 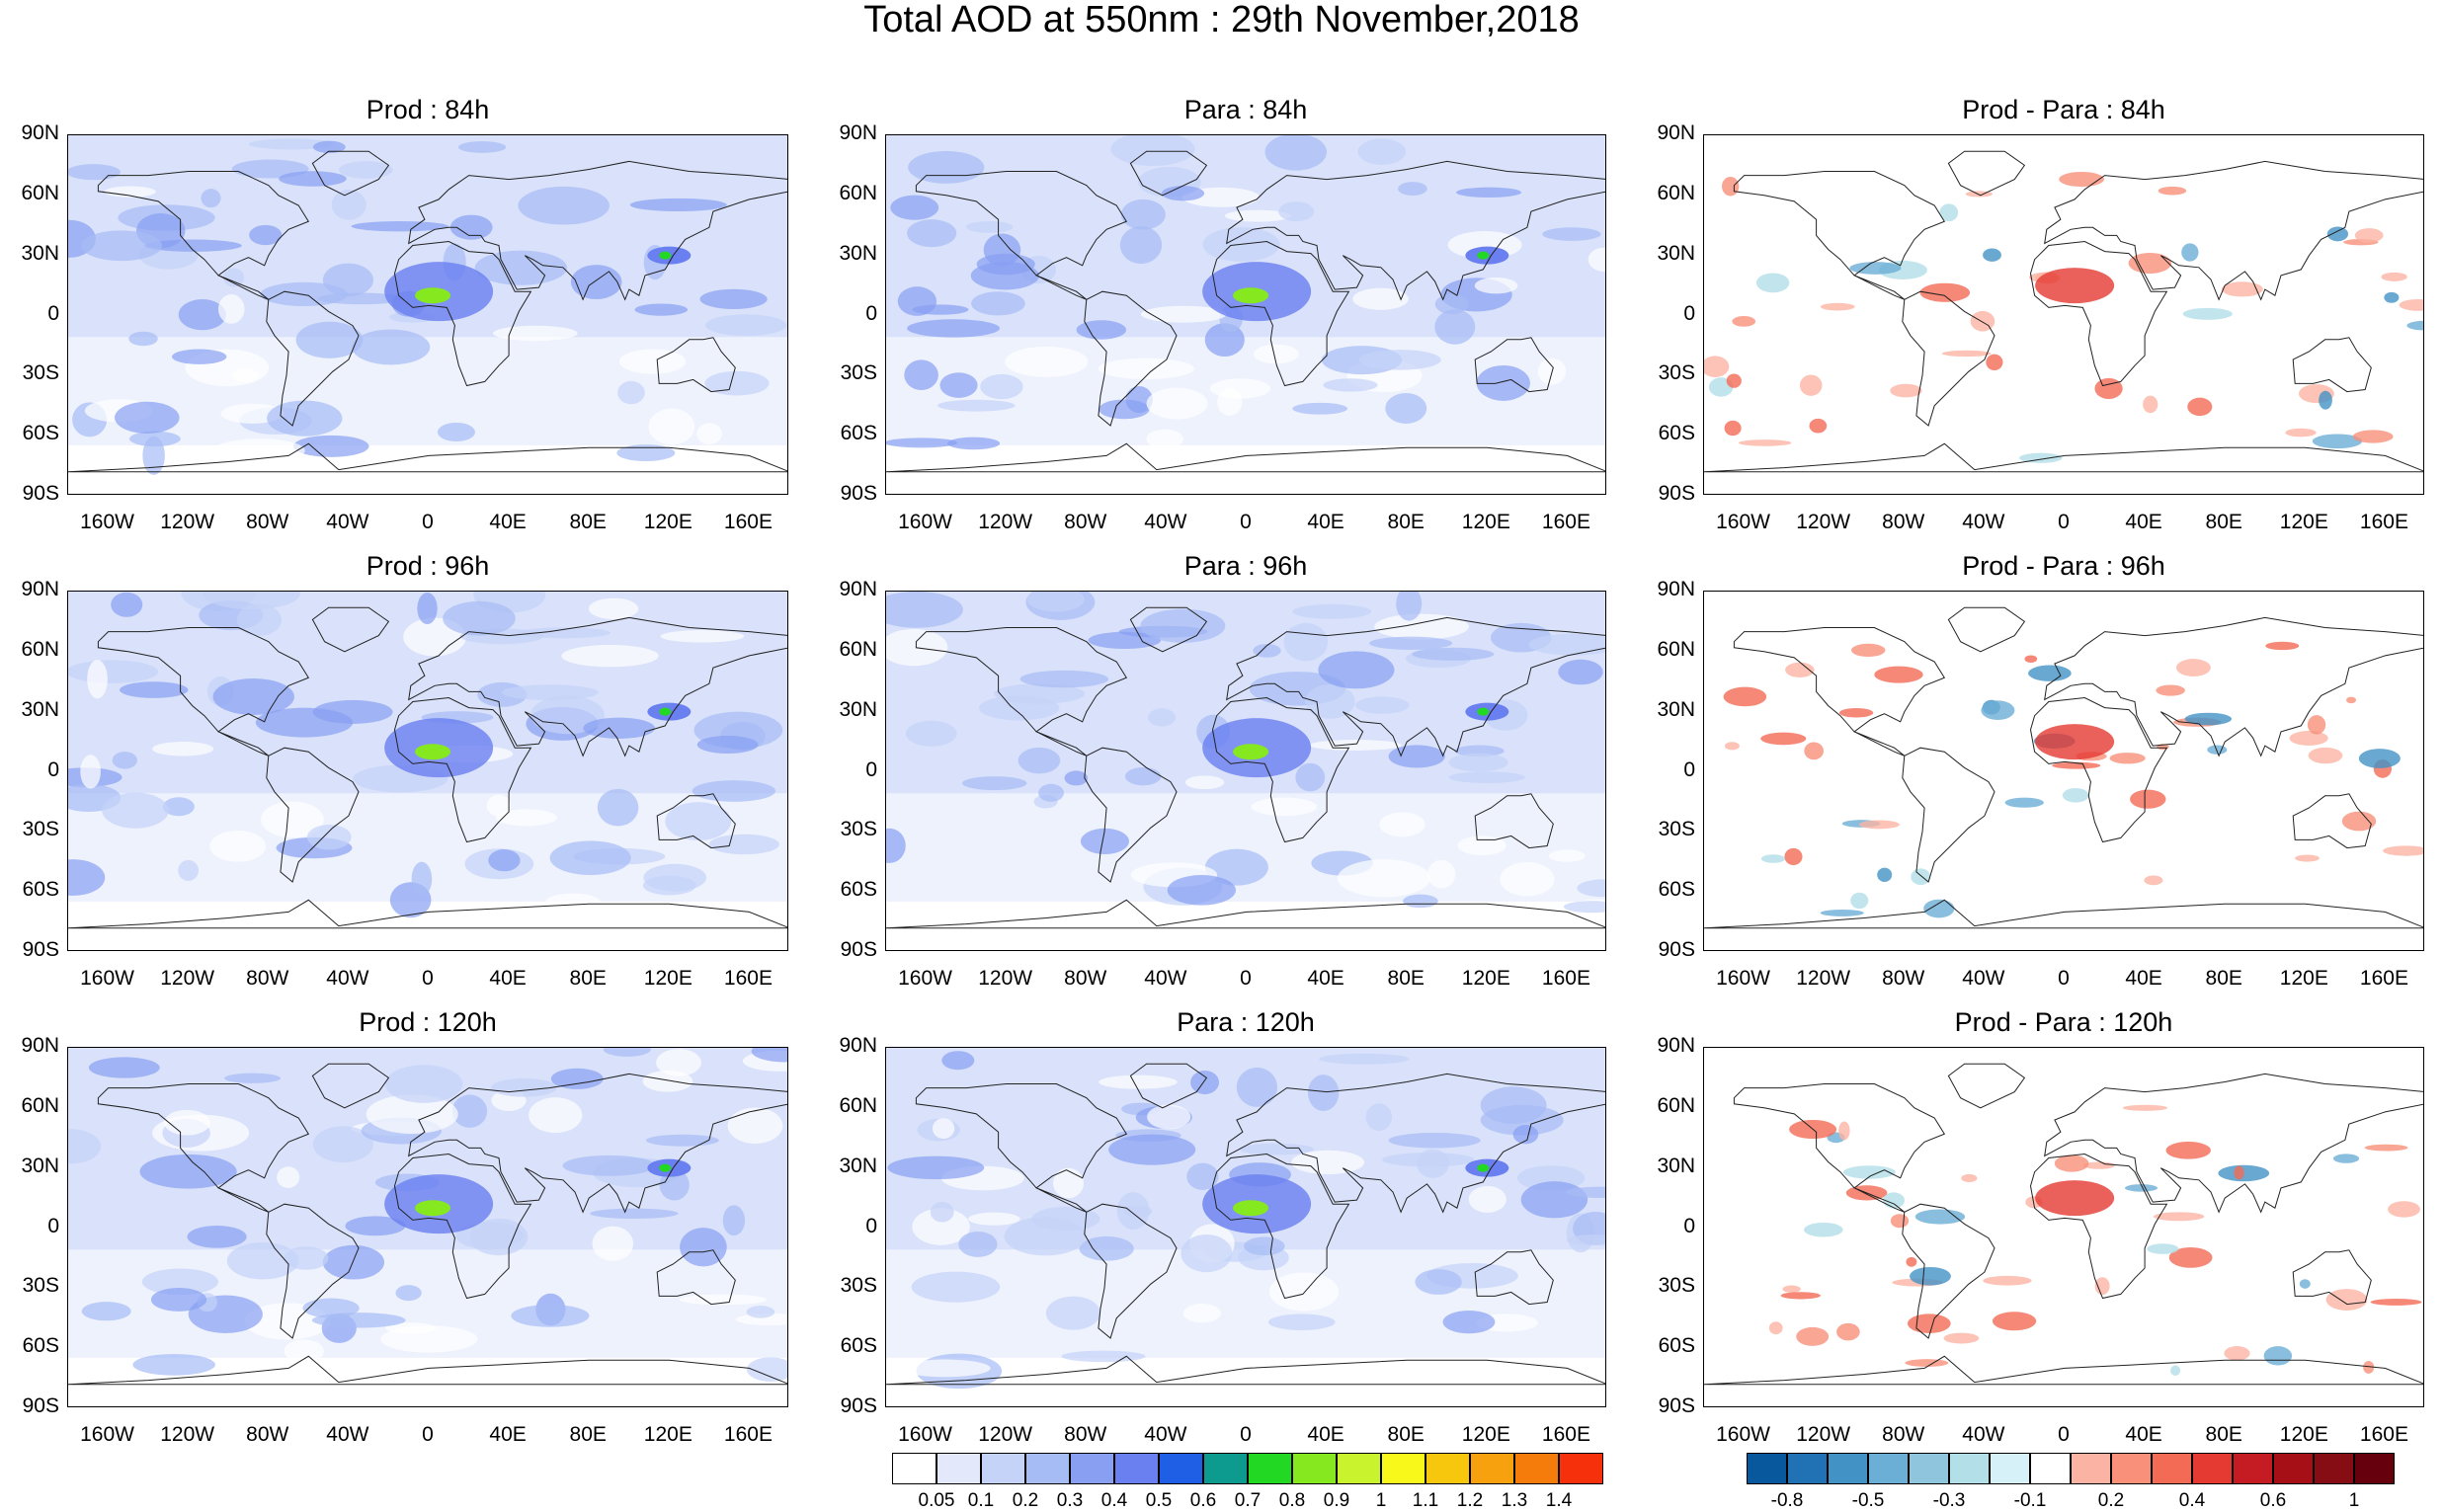 I want to click on colorbar-label: 1.3, so click(x=1514, y=1501).